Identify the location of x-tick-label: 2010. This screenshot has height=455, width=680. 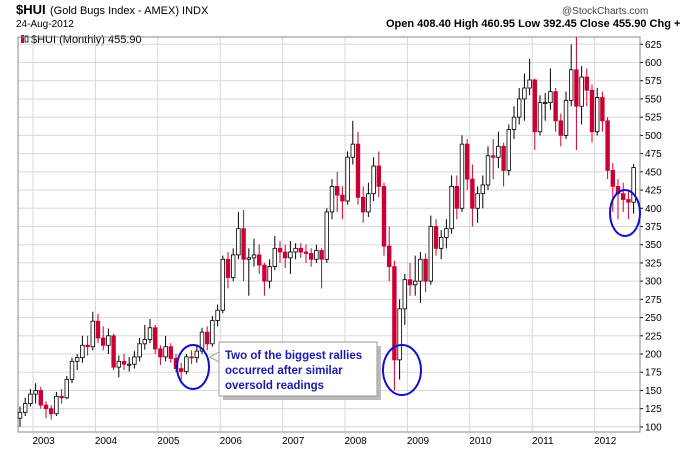
(480, 441).